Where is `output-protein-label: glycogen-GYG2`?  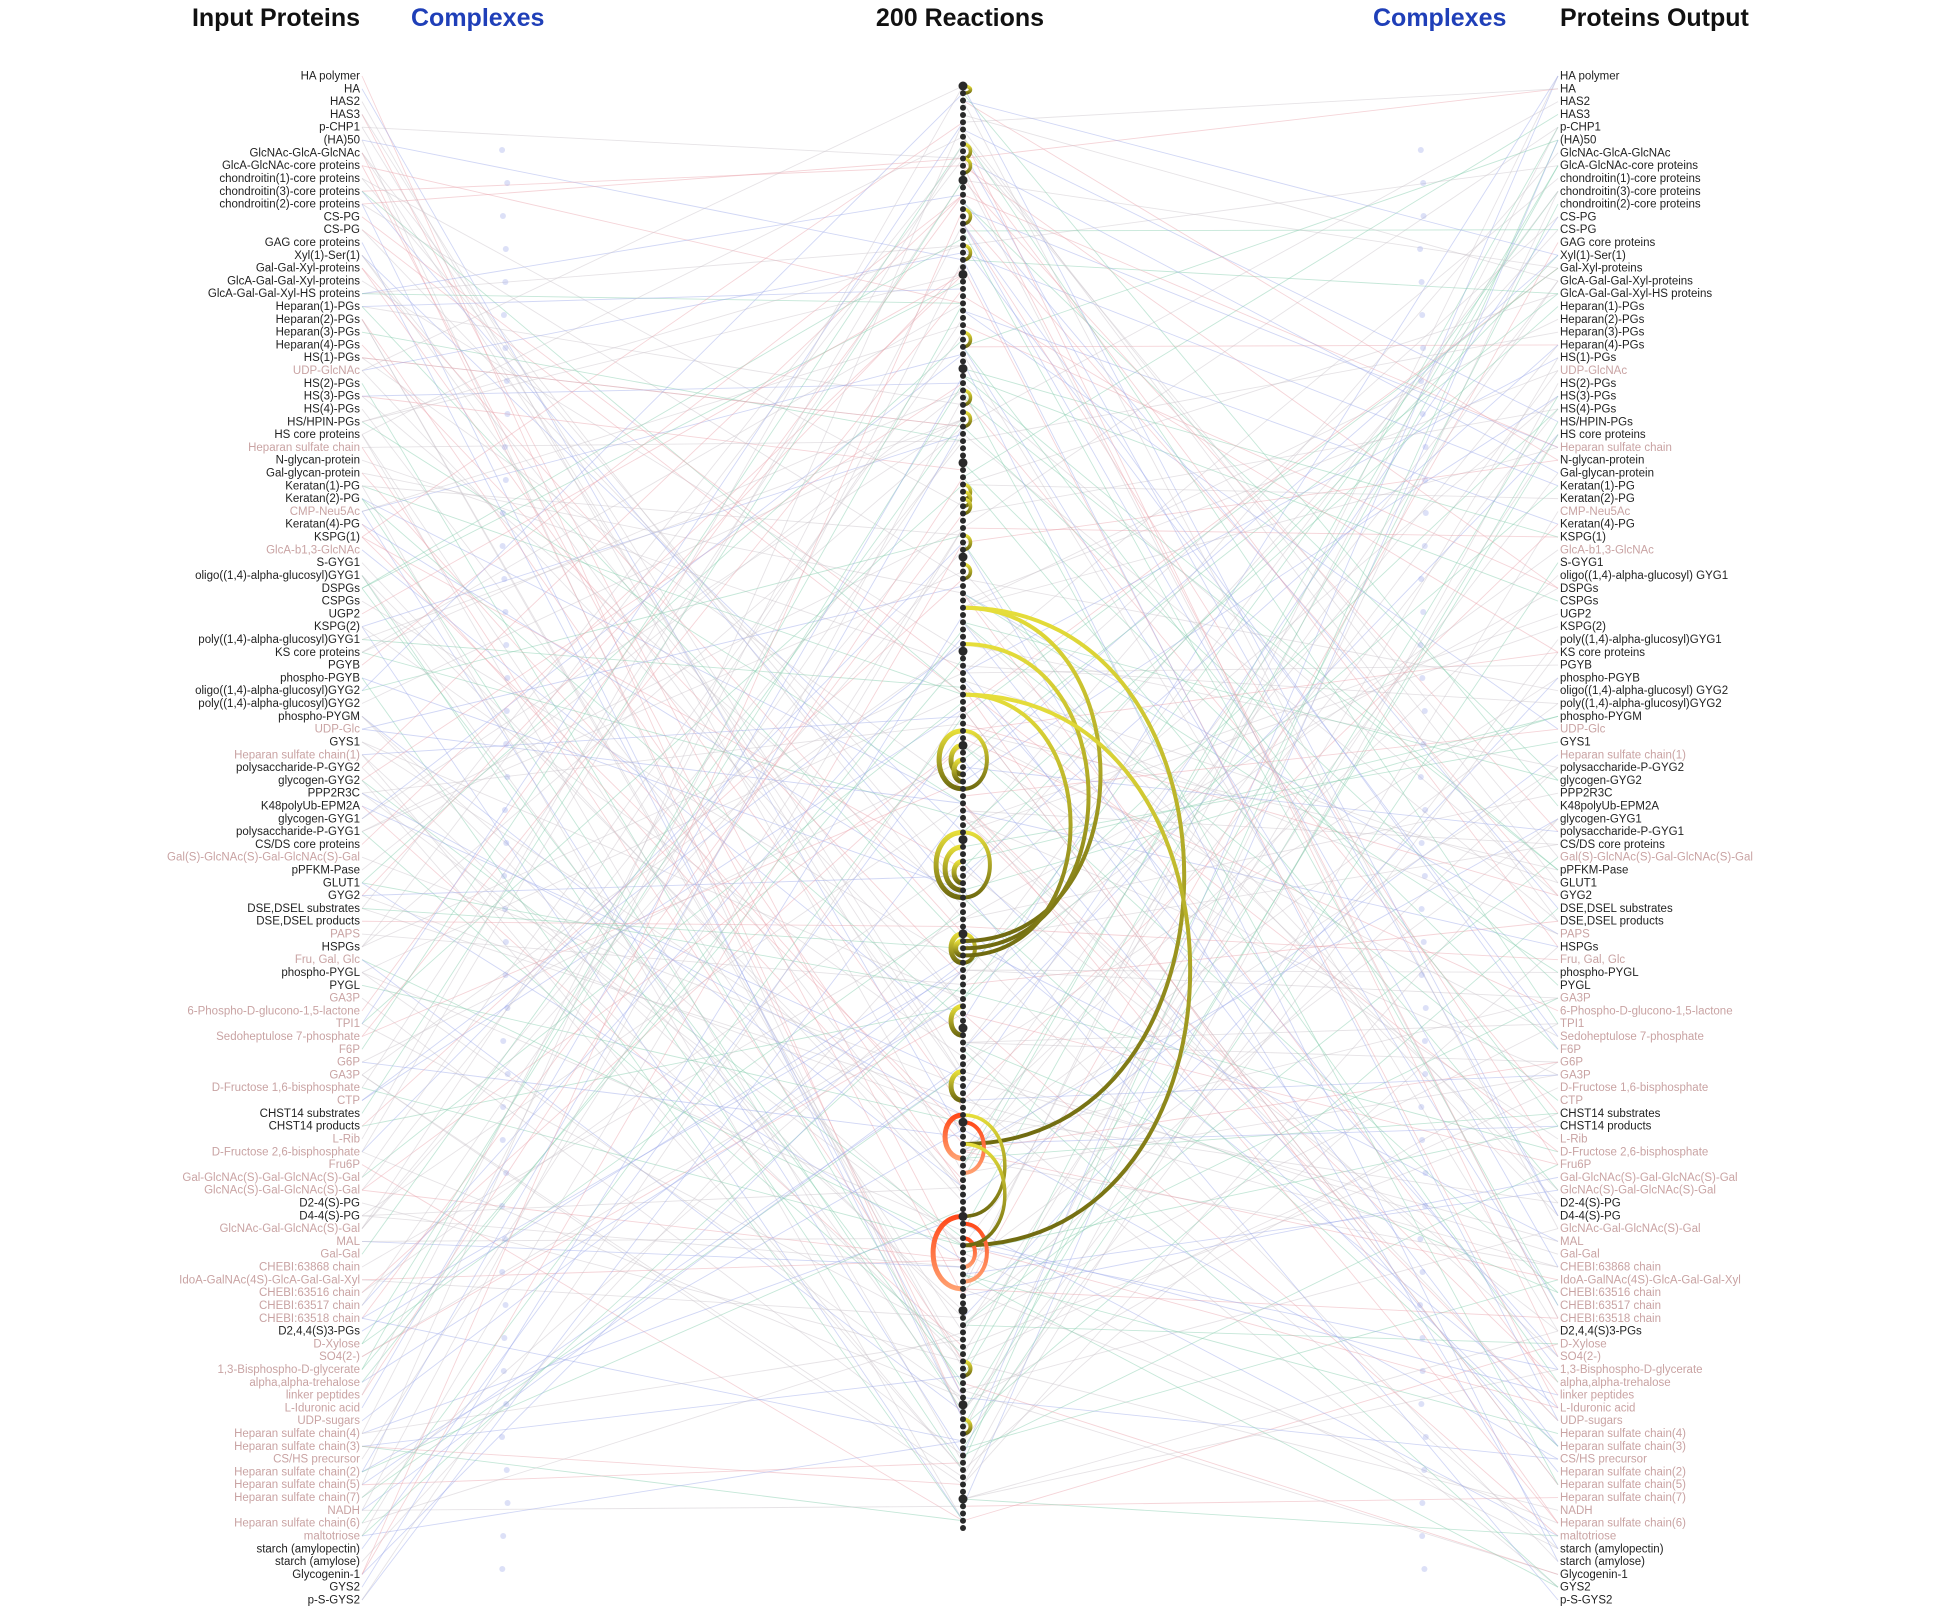 output-protein-label: glycogen-GYG2 is located at coordinates (1601, 781).